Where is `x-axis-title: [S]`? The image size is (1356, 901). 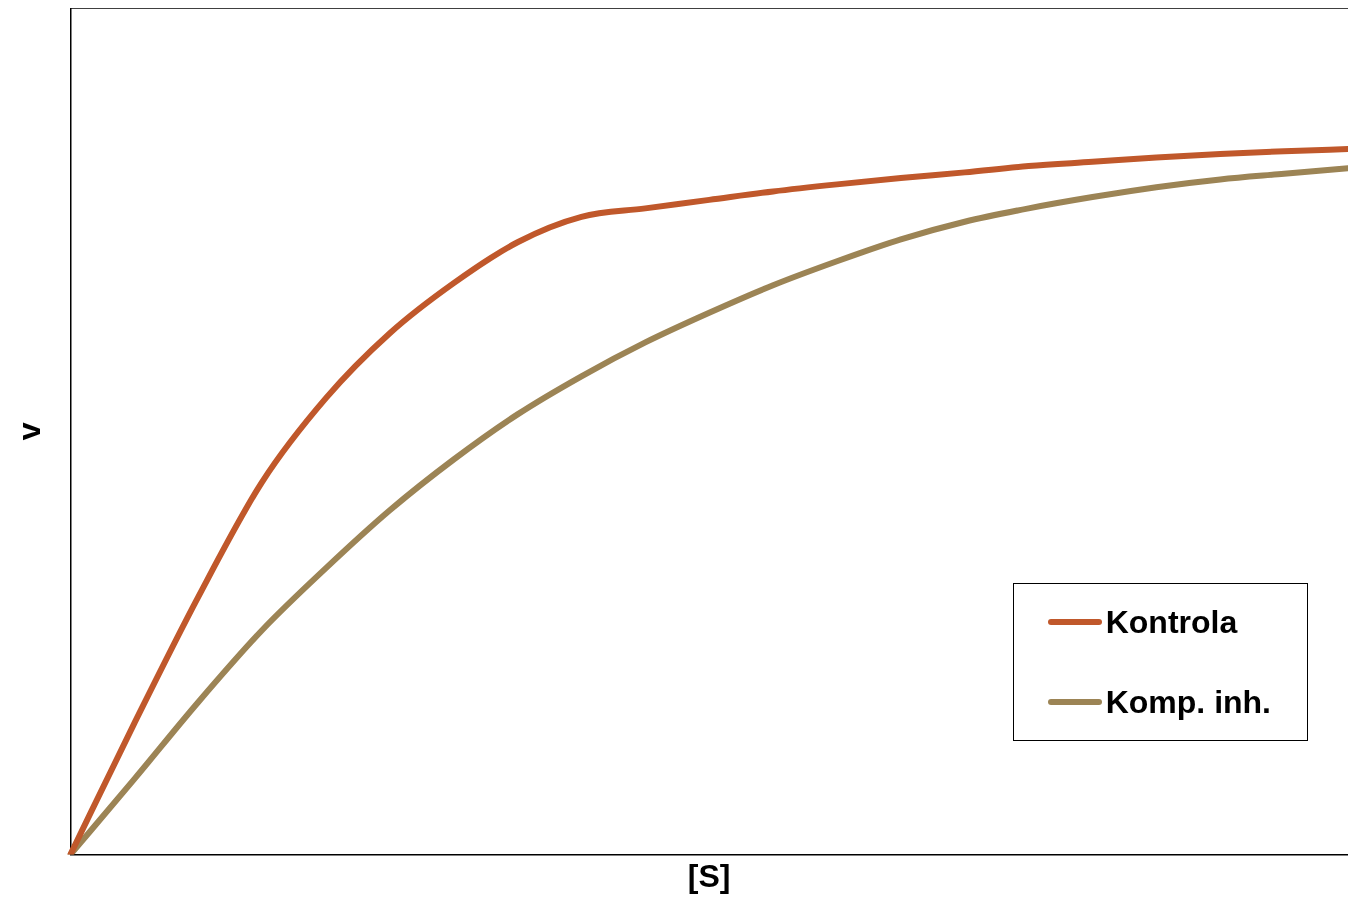 x-axis-title: [S] is located at coordinates (709, 875).